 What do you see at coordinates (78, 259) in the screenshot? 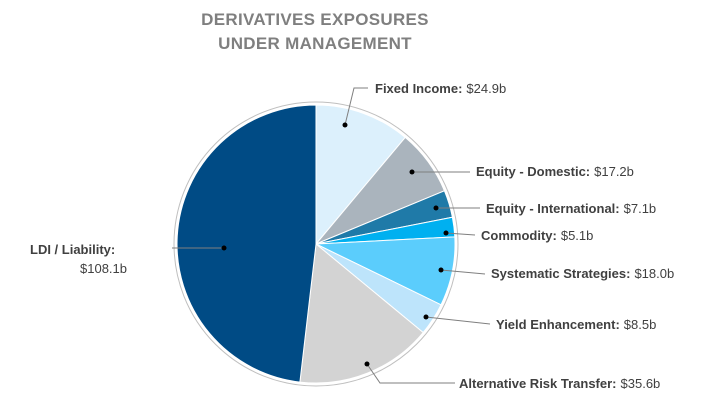
I see `data-label-ldi-liability: LDI / Liability: $108.1b` at bounding box center [78, 259].